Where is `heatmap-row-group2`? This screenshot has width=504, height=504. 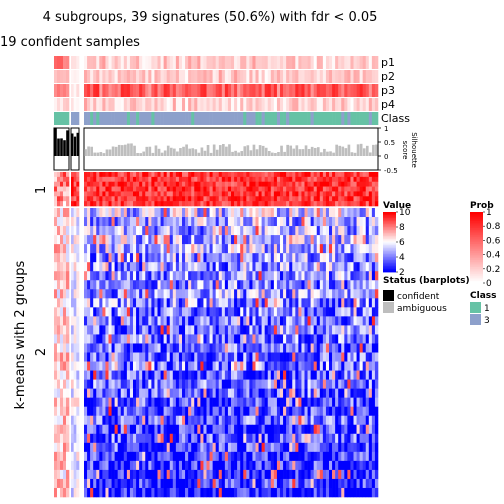 heatmap-row-group2 is located at coordinates (216, 339).